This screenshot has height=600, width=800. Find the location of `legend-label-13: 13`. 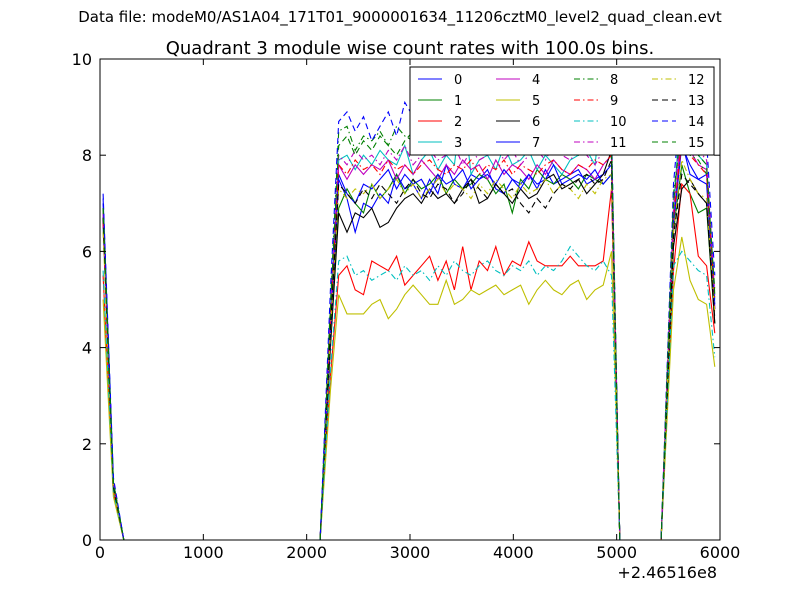

legend-label-13: 13 is located at coordinates (696, 101).